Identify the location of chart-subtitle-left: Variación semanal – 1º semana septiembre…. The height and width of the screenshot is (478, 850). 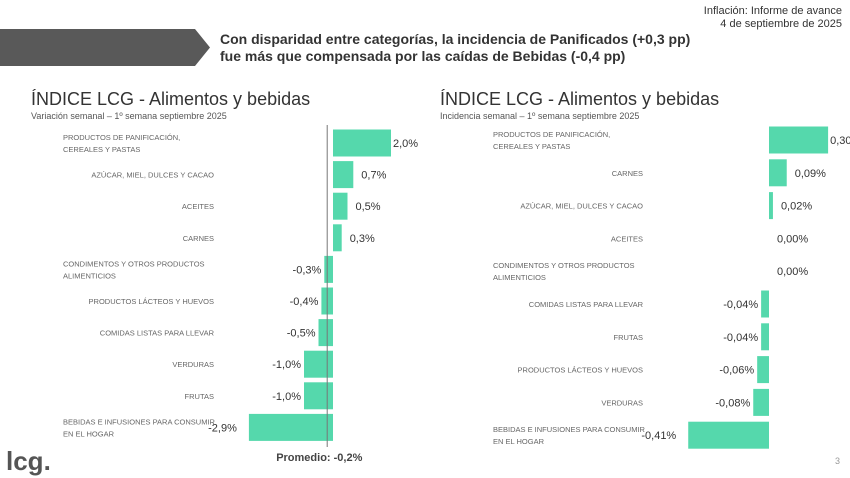
(129, 116).